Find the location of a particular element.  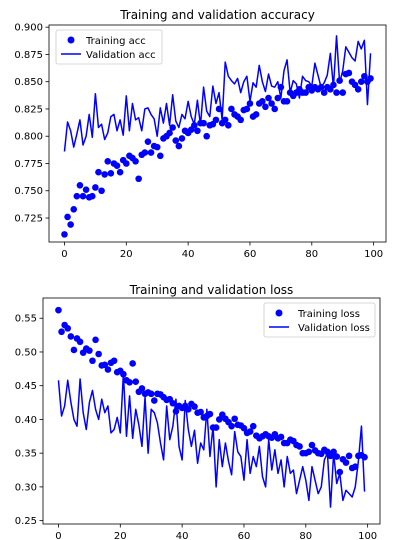

y-tick-label: 0.850 is located at coordinates (28, 82).